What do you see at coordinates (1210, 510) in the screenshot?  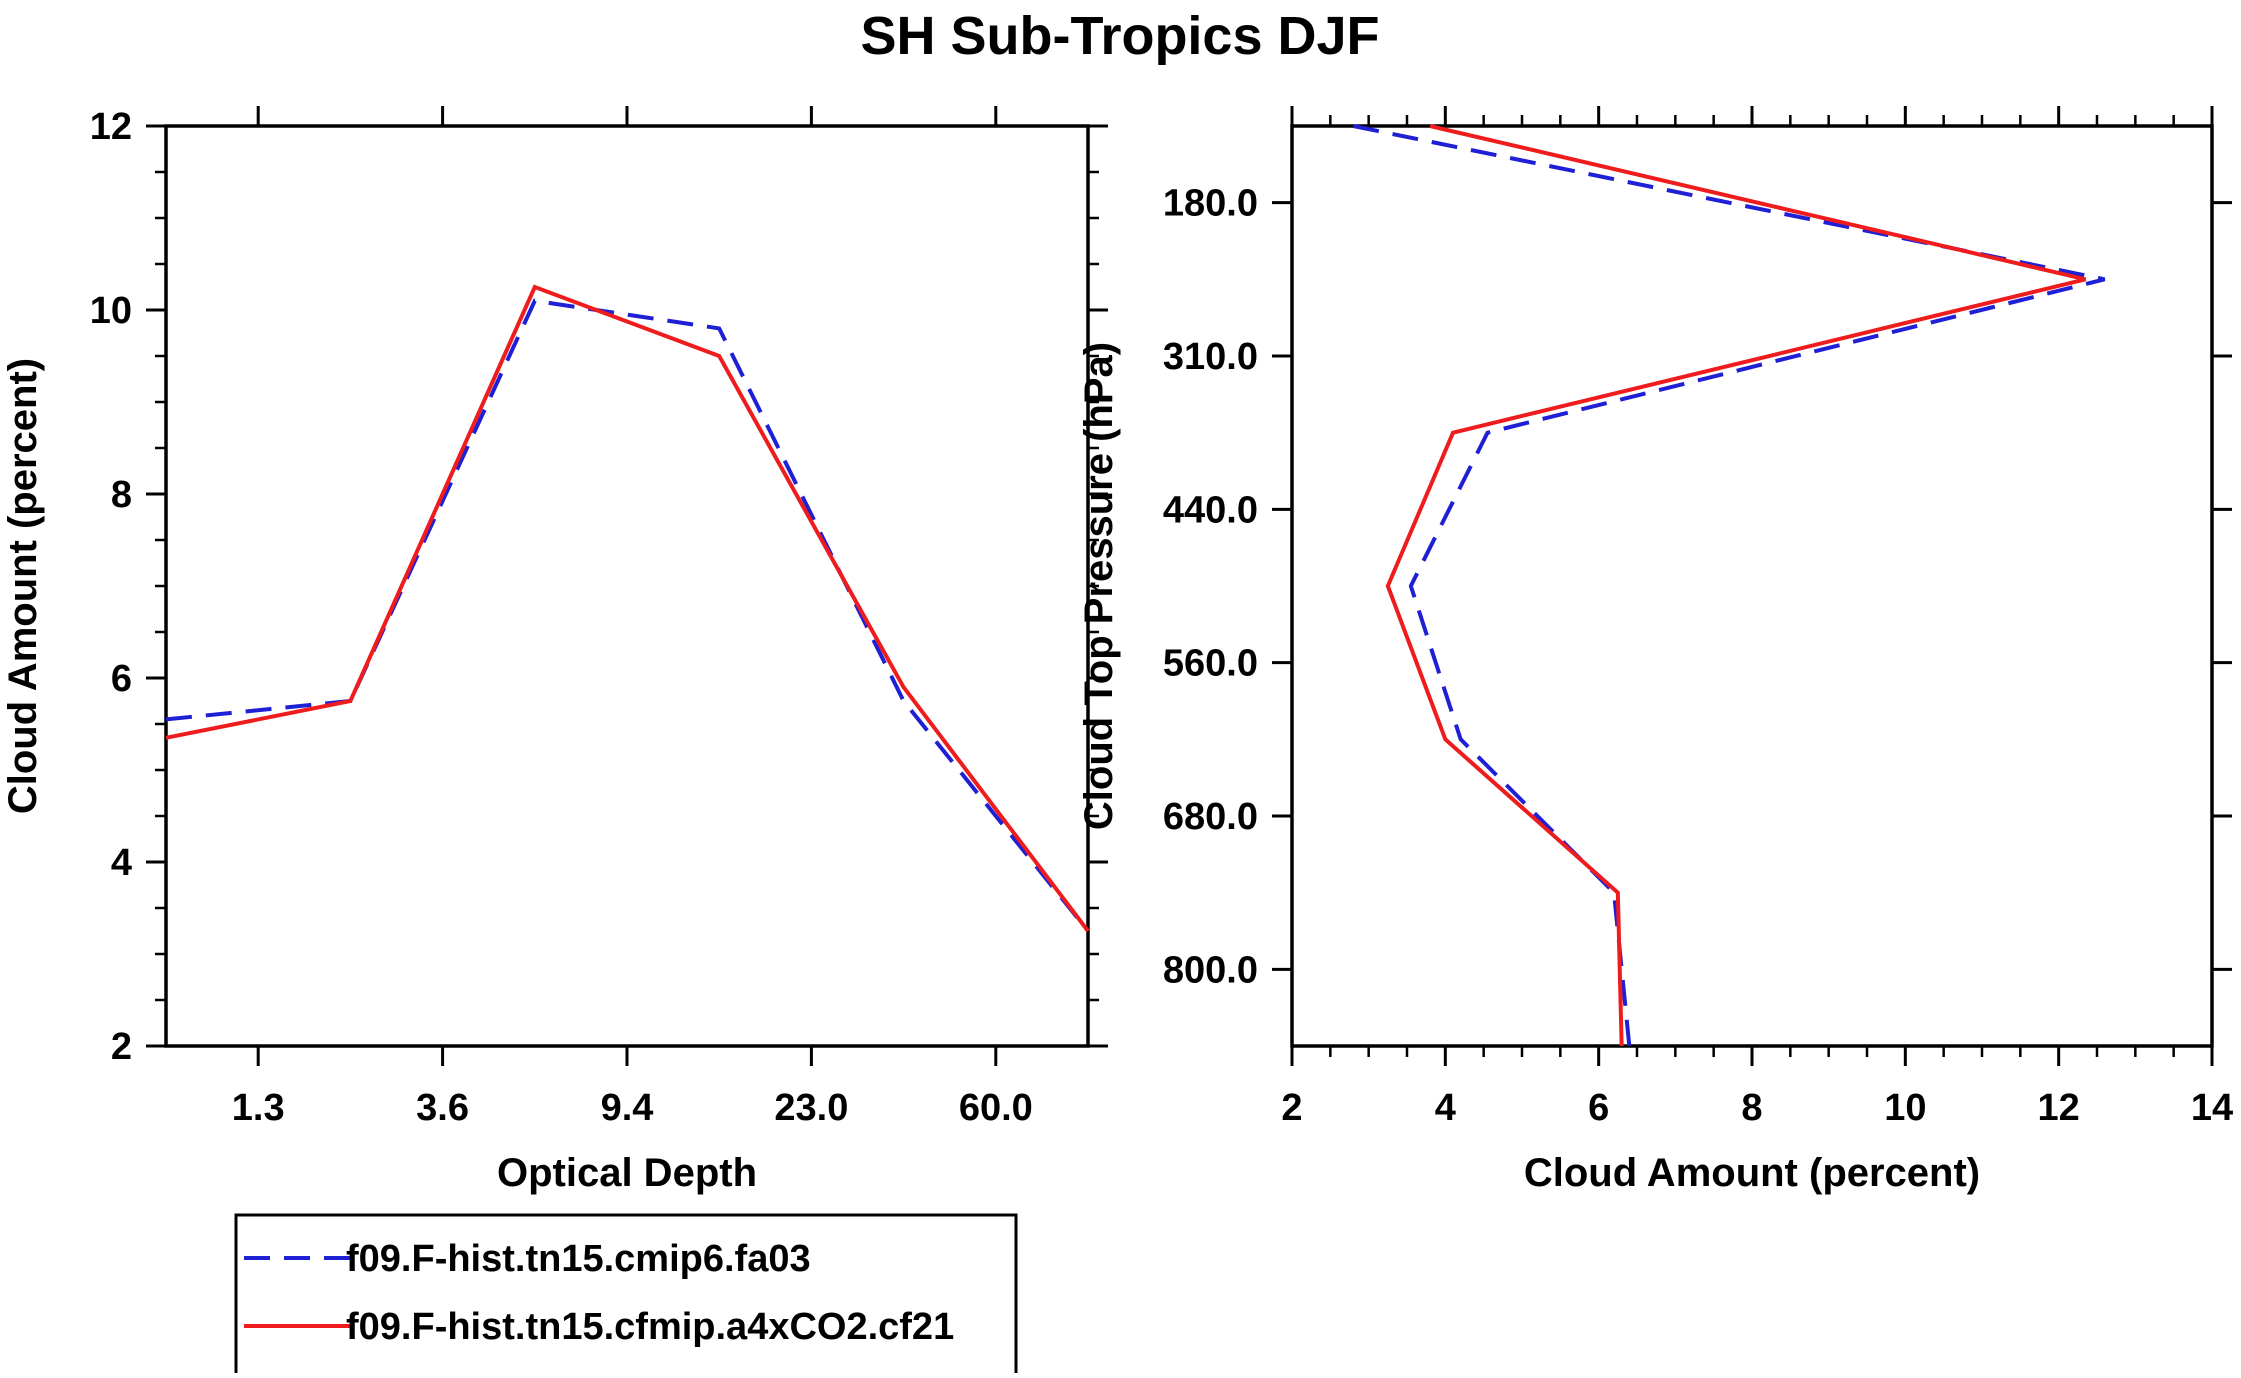 I see `right-ytick-label: 440.0` at bounding box center [1210, 510].